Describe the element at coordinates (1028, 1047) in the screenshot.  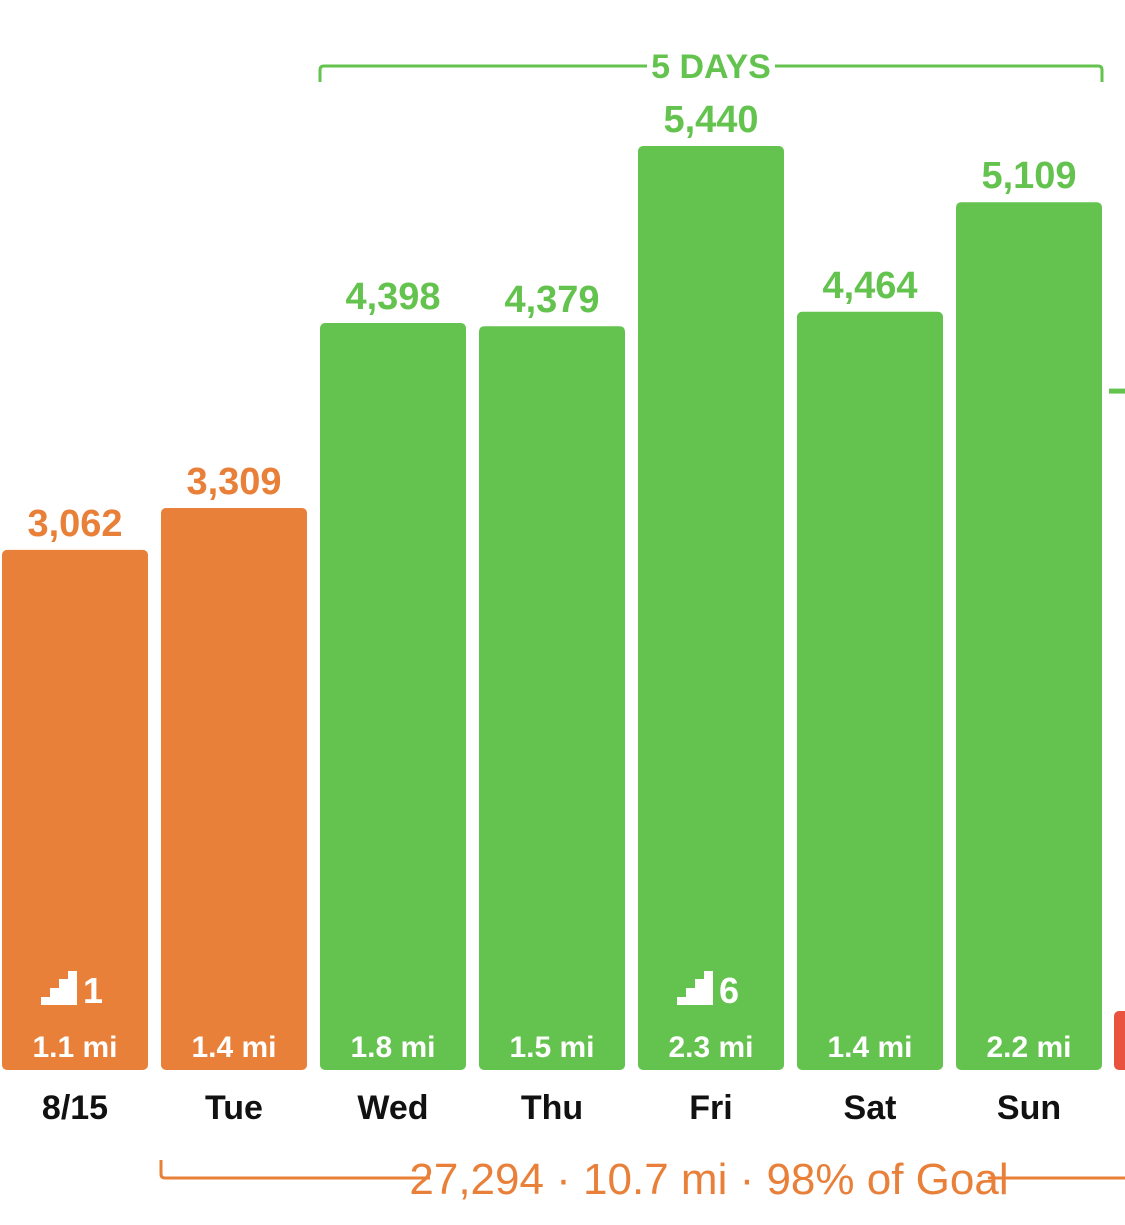
I see `bar-distance-label: 2.2 mi` at that location.